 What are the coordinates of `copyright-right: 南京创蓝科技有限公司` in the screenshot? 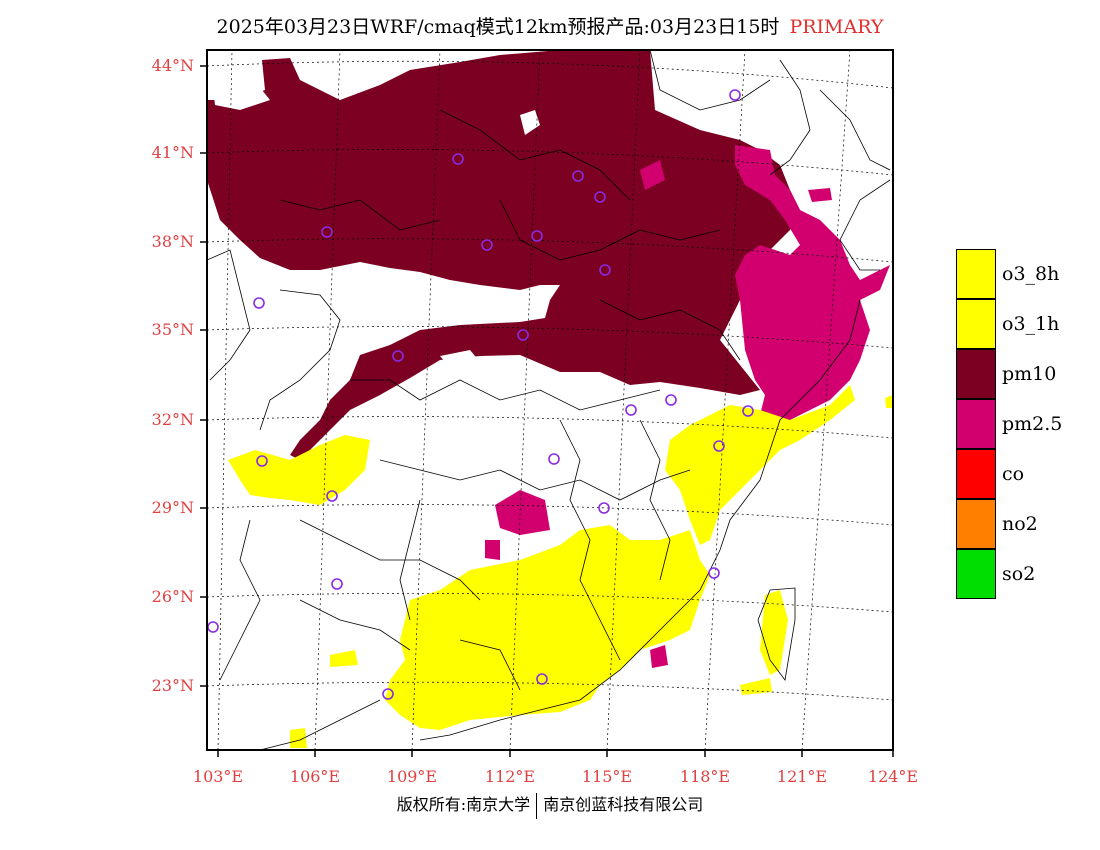 It's located at (623, 804).